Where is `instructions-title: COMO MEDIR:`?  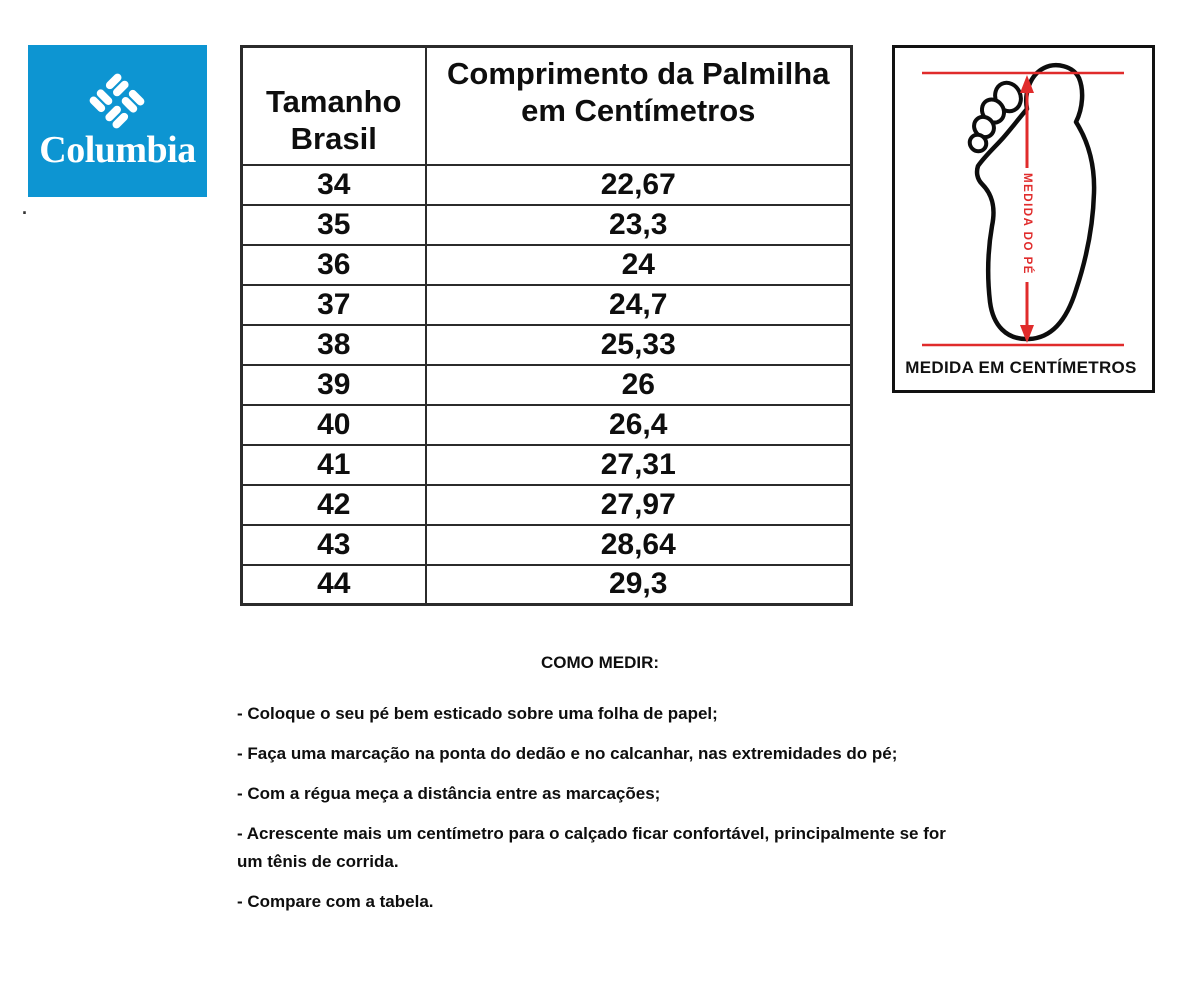
instructions-title: COMO MEDIR: is located at coordinates (600, 662).